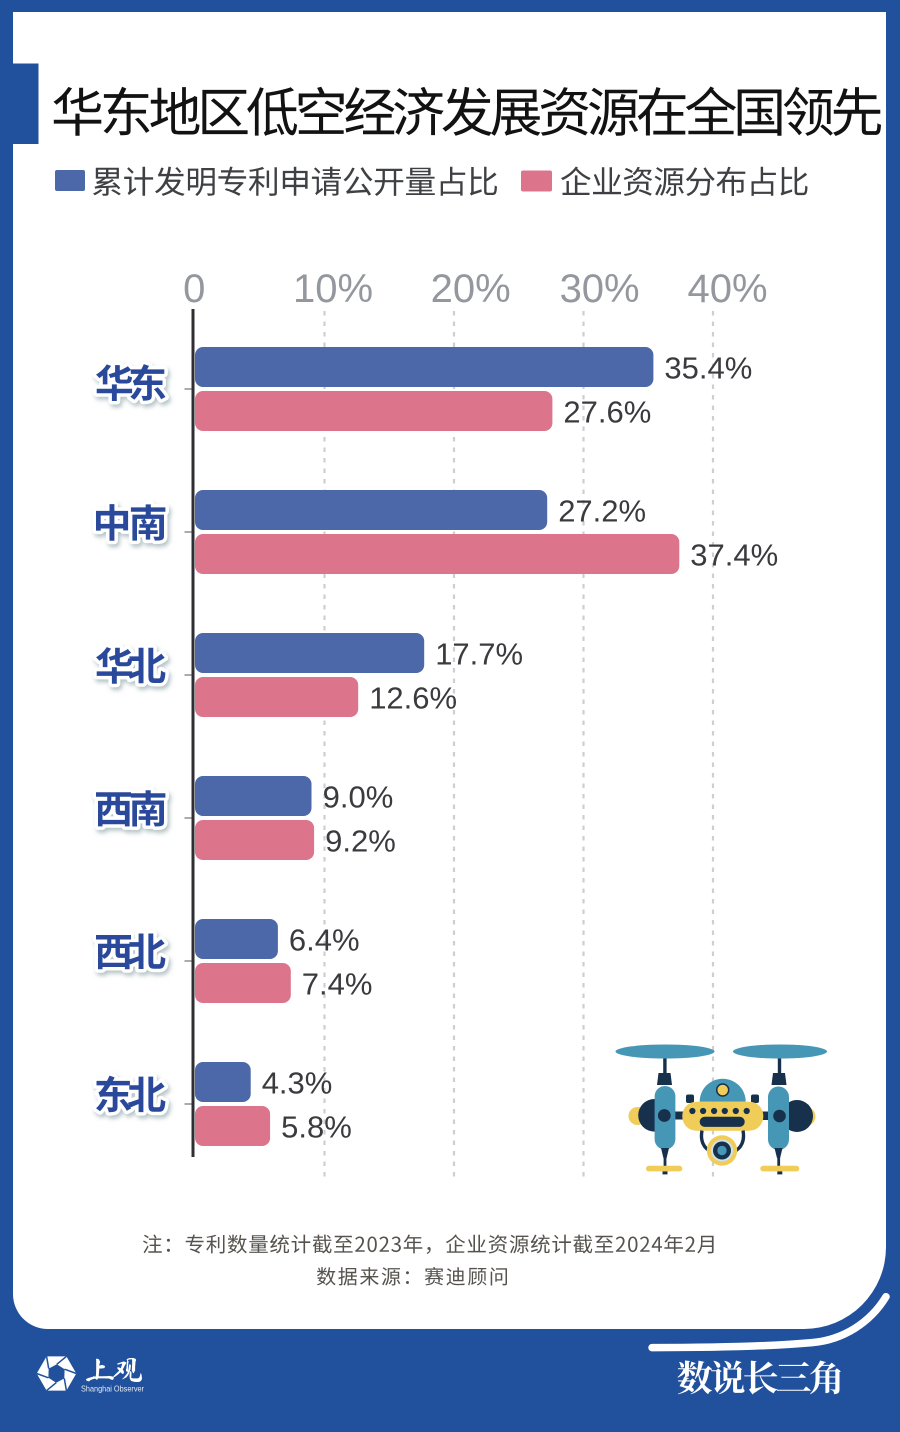  I want to click on svg-text: 37.4%, so click(734, 554).